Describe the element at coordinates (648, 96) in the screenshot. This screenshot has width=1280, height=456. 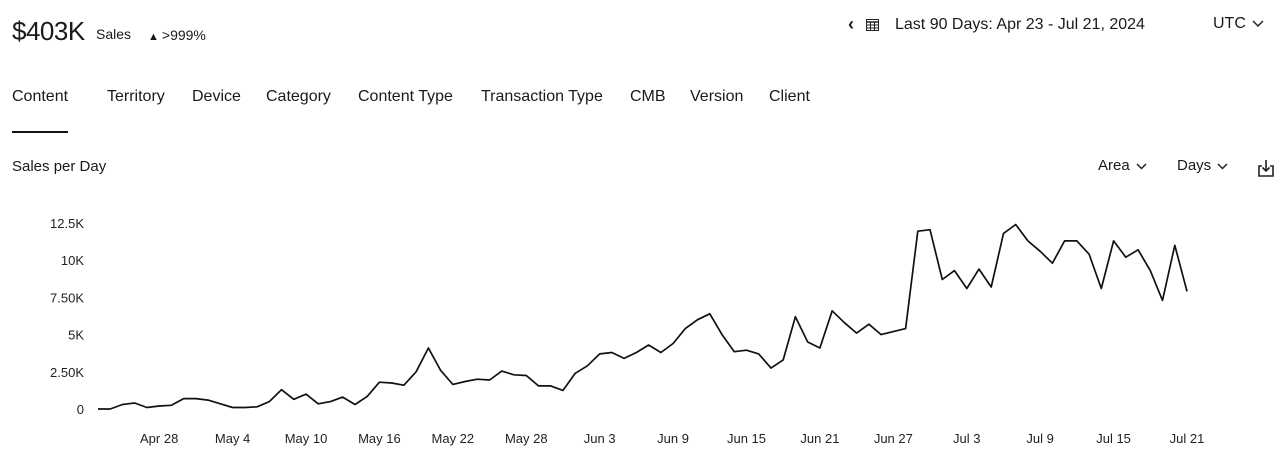
I see `tab-cmb: CMB` at that location.